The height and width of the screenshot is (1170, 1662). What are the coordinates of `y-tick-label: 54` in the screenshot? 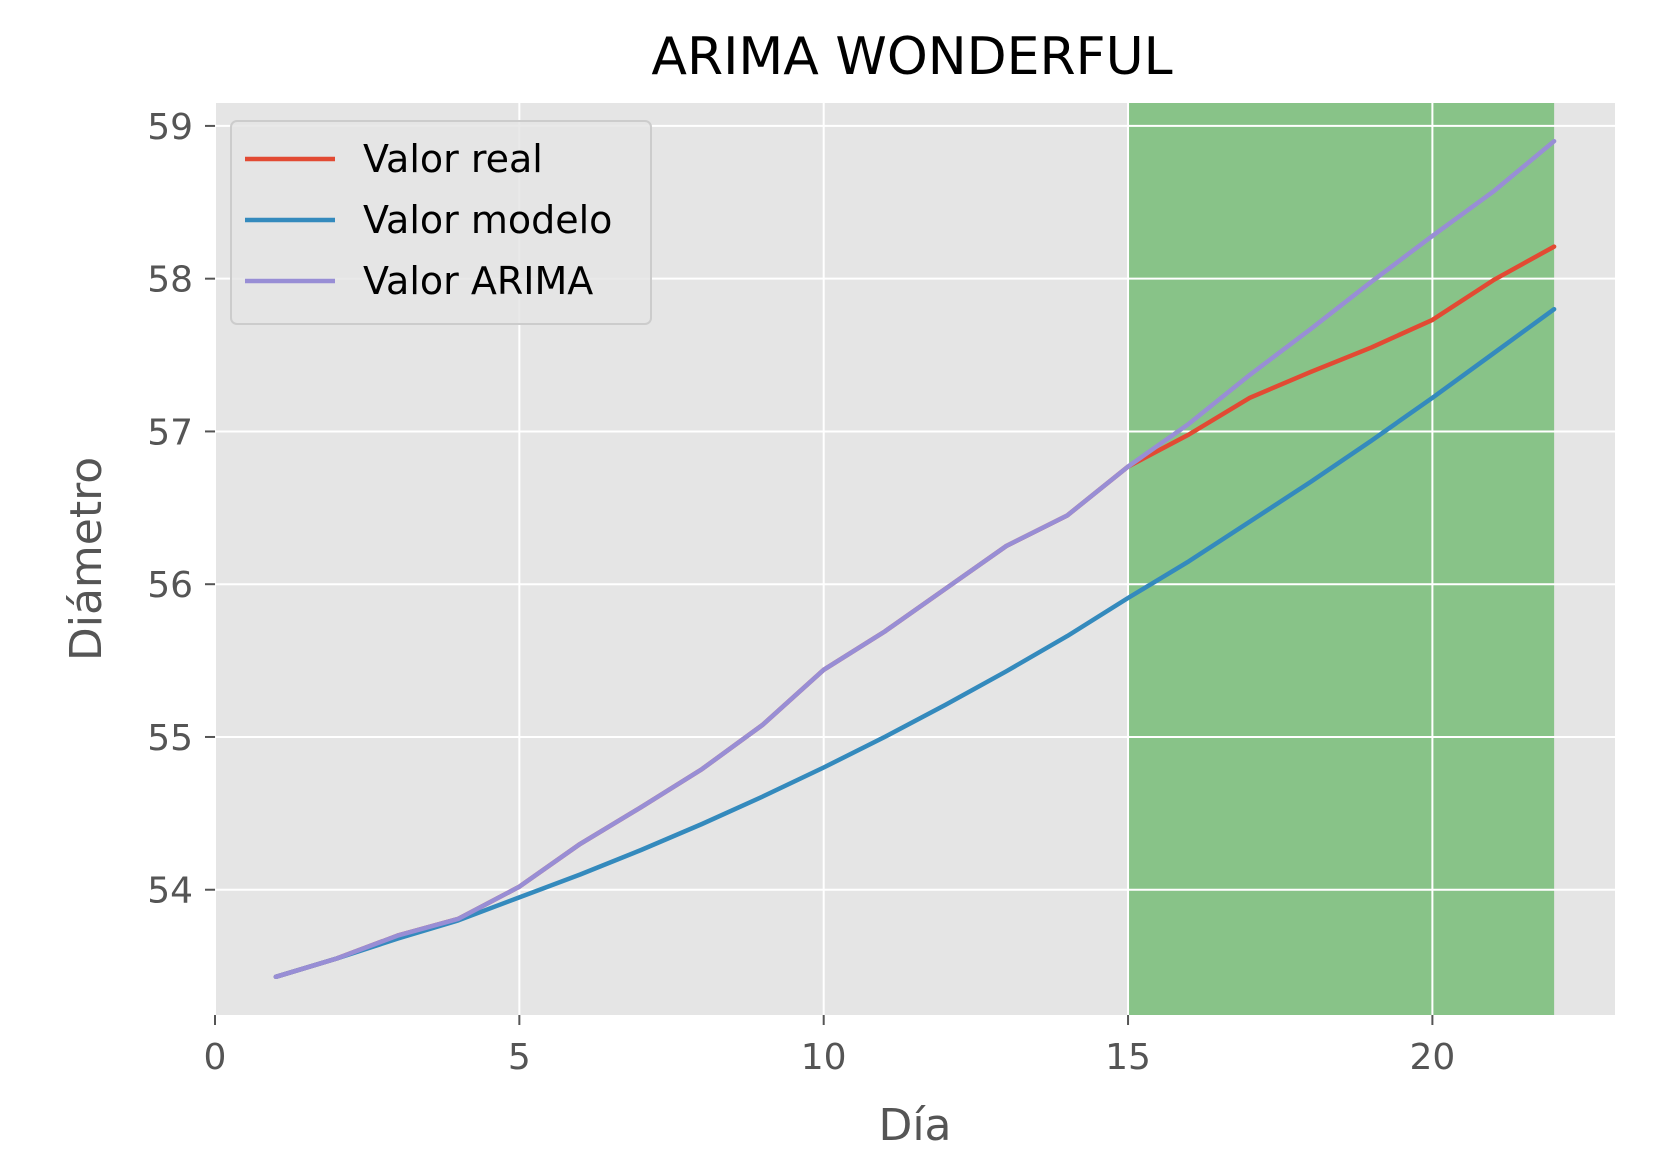 It's located at (170, 891).